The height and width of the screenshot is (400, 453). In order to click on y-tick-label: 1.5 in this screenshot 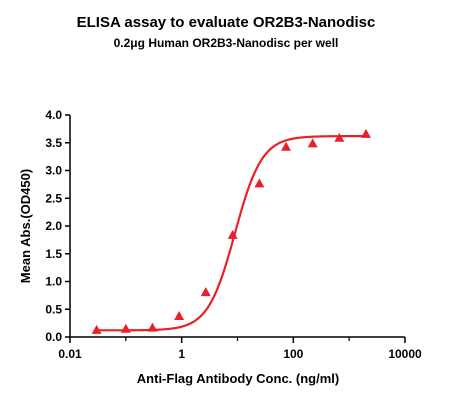, I will do `click(53, 254)`.